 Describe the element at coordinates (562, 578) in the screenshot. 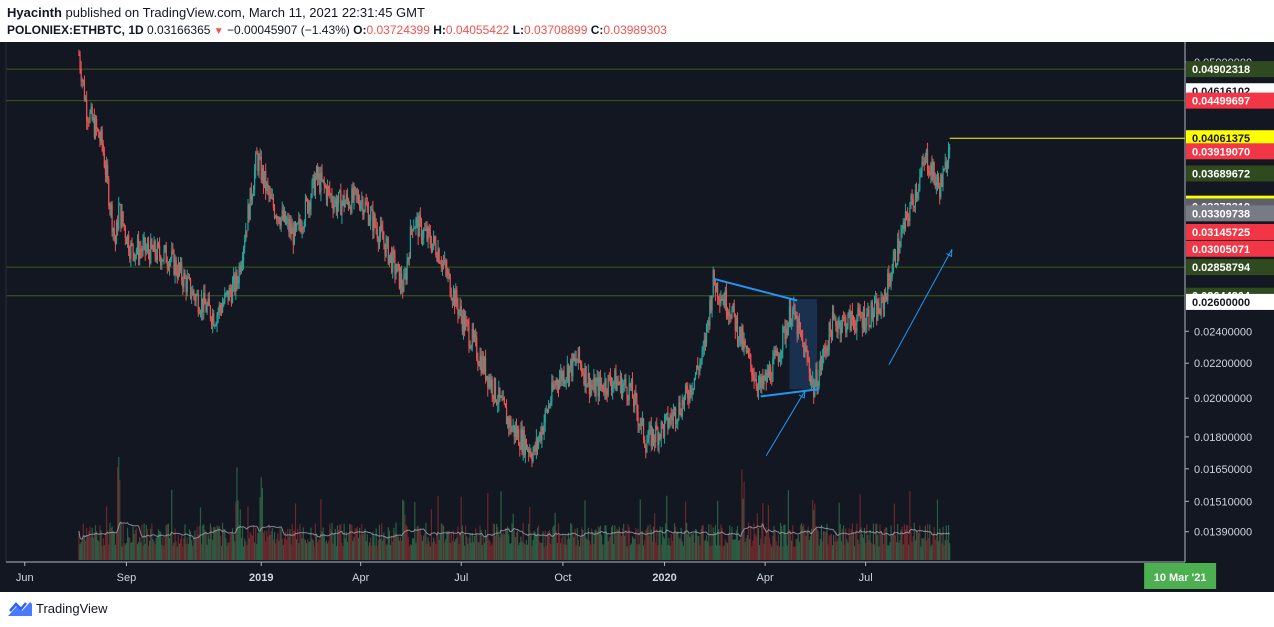

I see `time-tick-label: Oct` at that location.